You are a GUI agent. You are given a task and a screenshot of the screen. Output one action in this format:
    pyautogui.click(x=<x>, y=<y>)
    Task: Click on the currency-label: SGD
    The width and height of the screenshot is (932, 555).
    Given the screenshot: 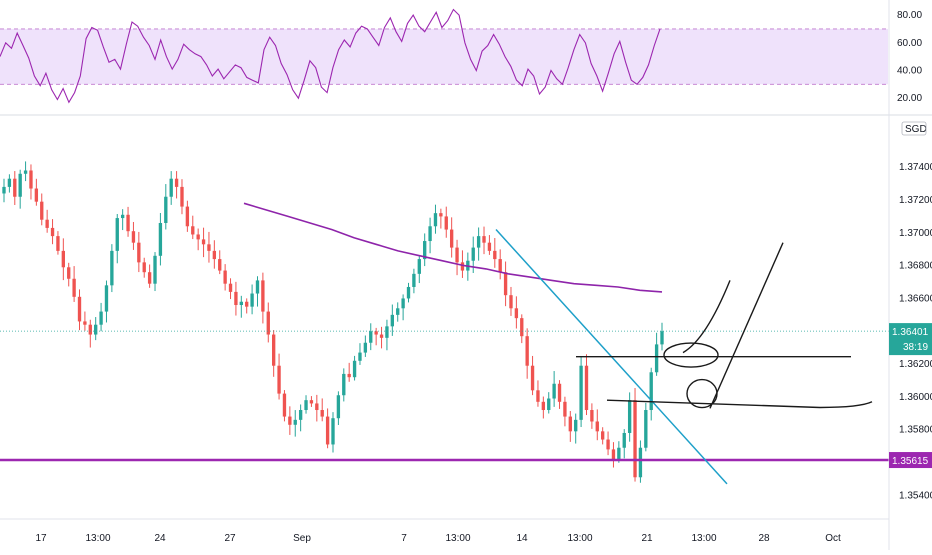 What is the action you would take?
    pyautogui.click(x=916, y=129)
    